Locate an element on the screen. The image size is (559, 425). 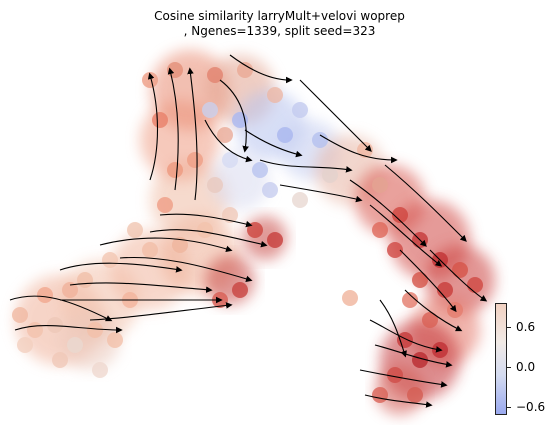
colorbar is located at coordinates (501, 359).